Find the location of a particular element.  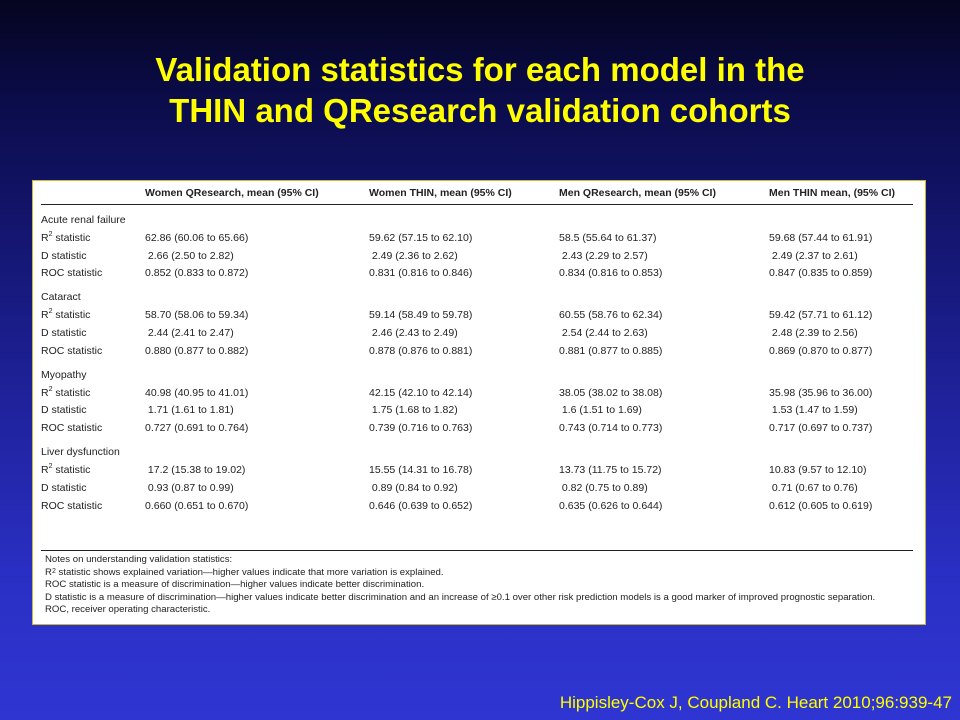

value-cell: 0.880 (0.877 to 0.882) is located at coordinates (197, 350).